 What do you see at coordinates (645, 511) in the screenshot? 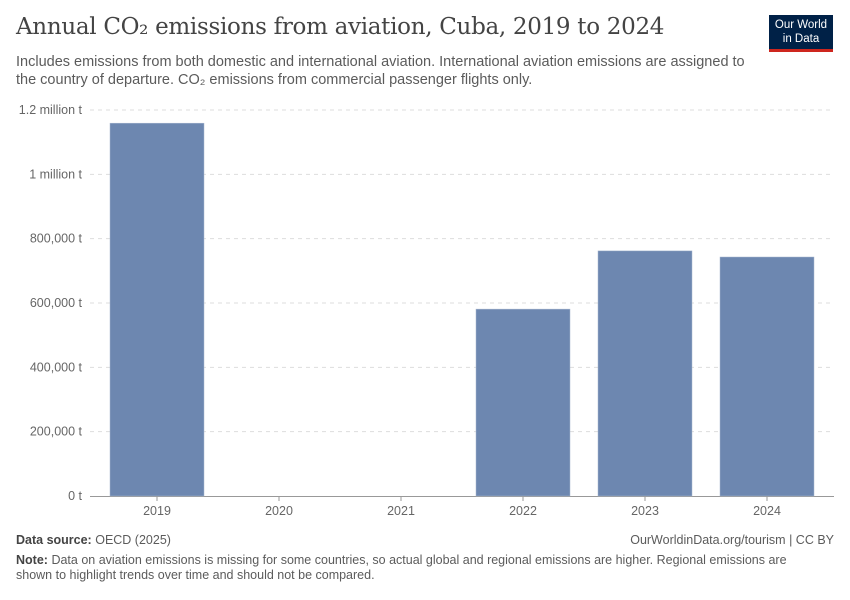
I see `x-tick-label: 2023` at bounding box center [645, 511].